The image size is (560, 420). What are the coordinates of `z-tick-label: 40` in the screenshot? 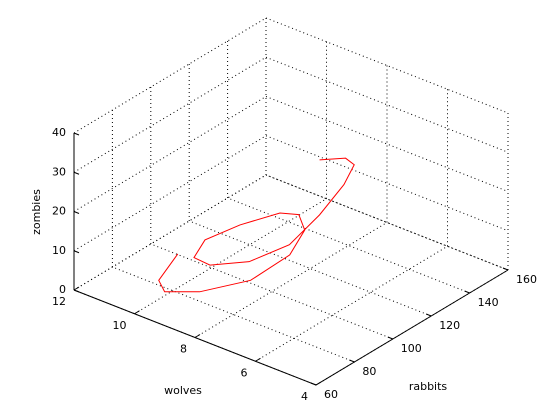 It's located at (59, 132).